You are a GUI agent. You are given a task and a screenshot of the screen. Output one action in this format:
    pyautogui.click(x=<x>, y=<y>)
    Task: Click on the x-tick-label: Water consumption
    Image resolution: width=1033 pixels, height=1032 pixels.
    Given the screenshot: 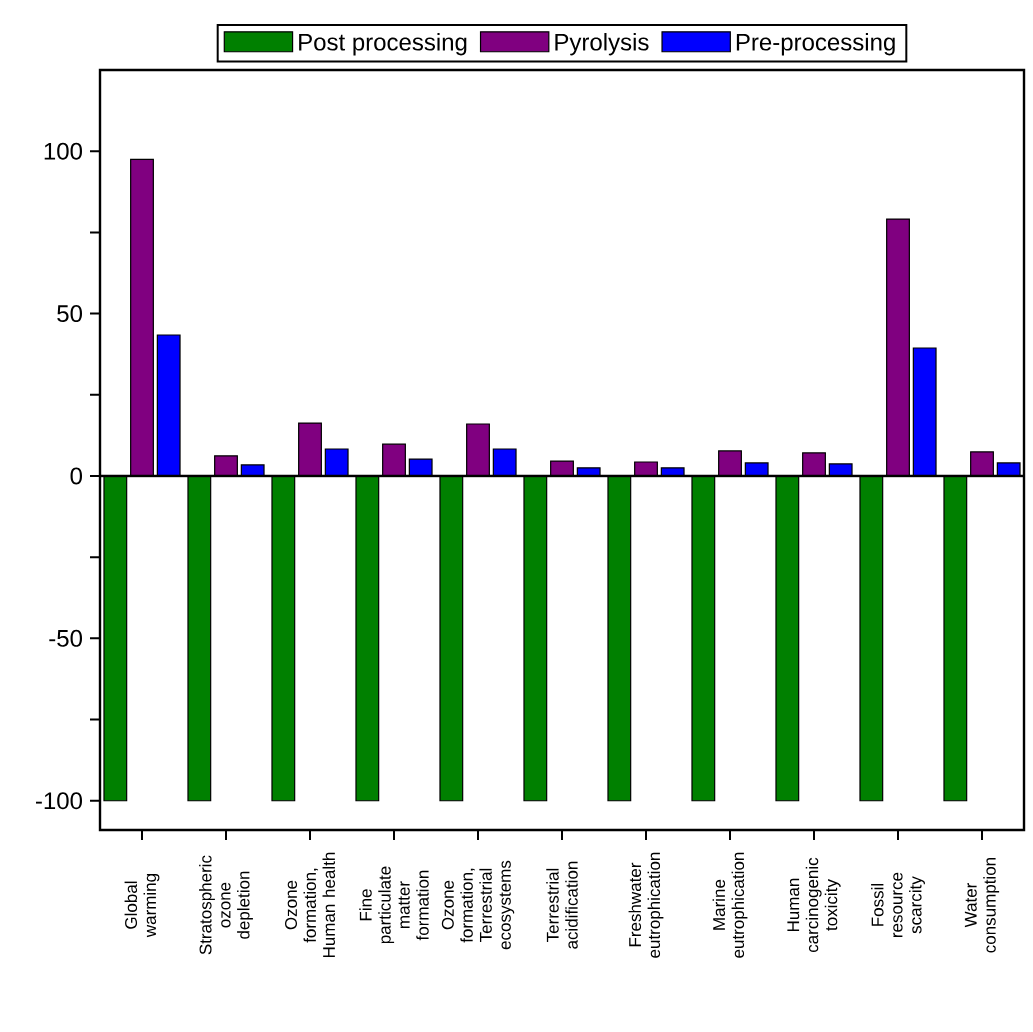 What is the action you would take?
    pyautogui.click(x=982, y=905)
    